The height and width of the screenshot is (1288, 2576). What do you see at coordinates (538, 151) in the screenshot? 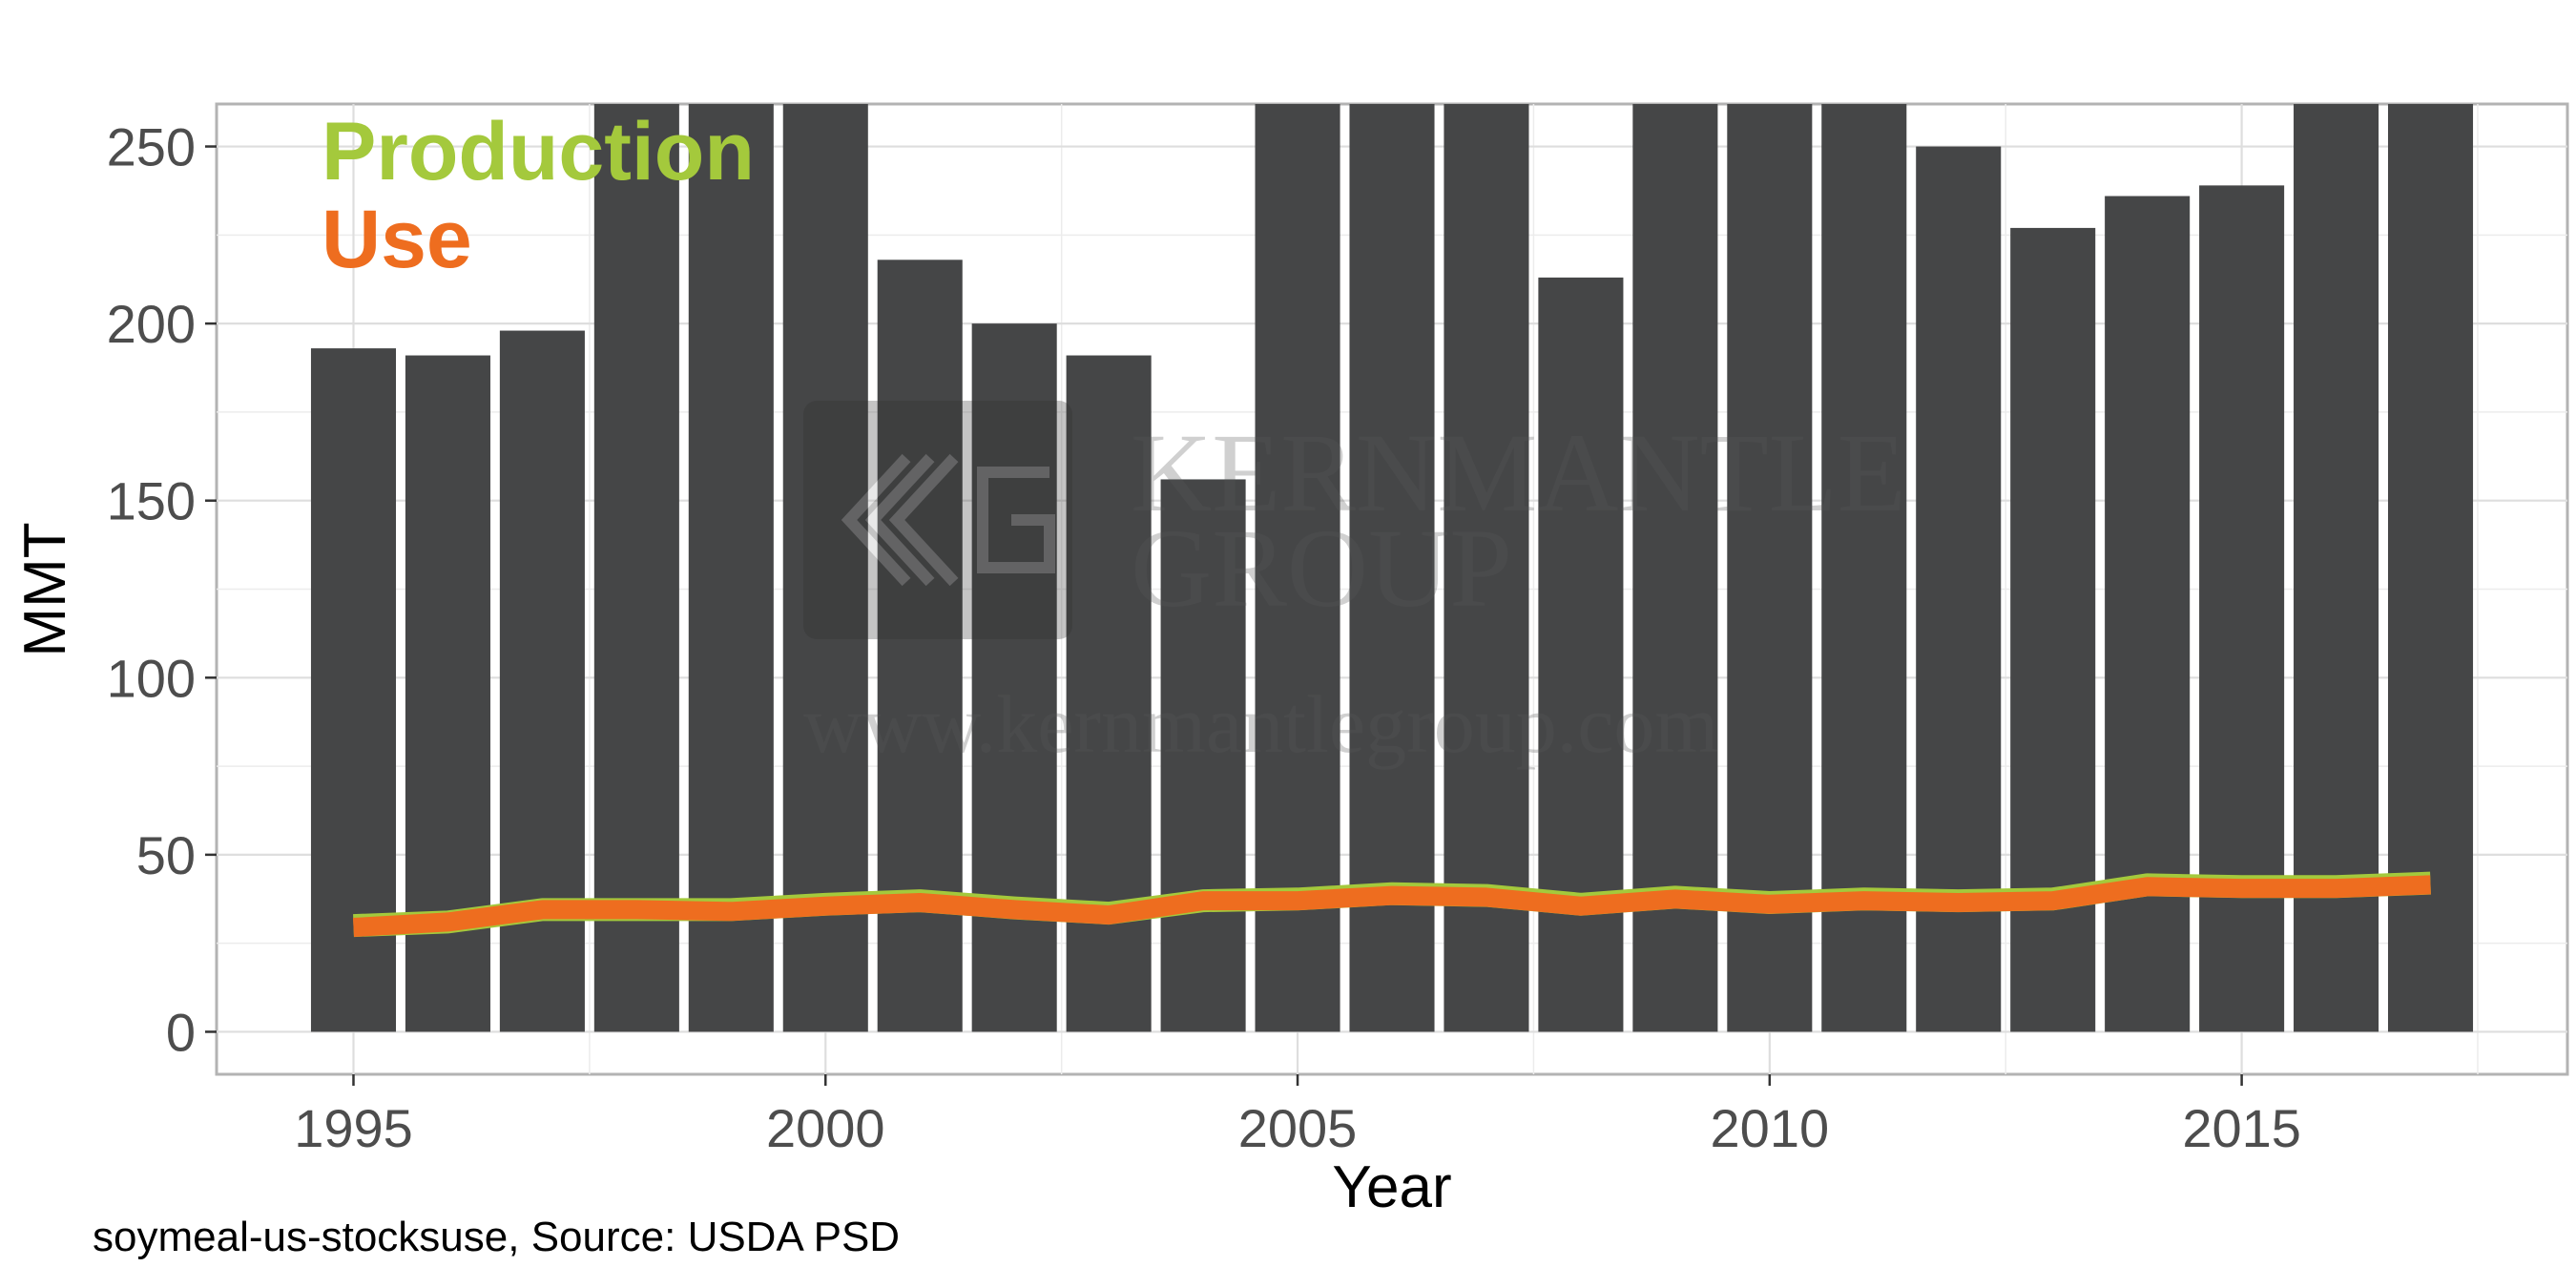
I see `legend-production: Production` at bounding box center [538, 151].